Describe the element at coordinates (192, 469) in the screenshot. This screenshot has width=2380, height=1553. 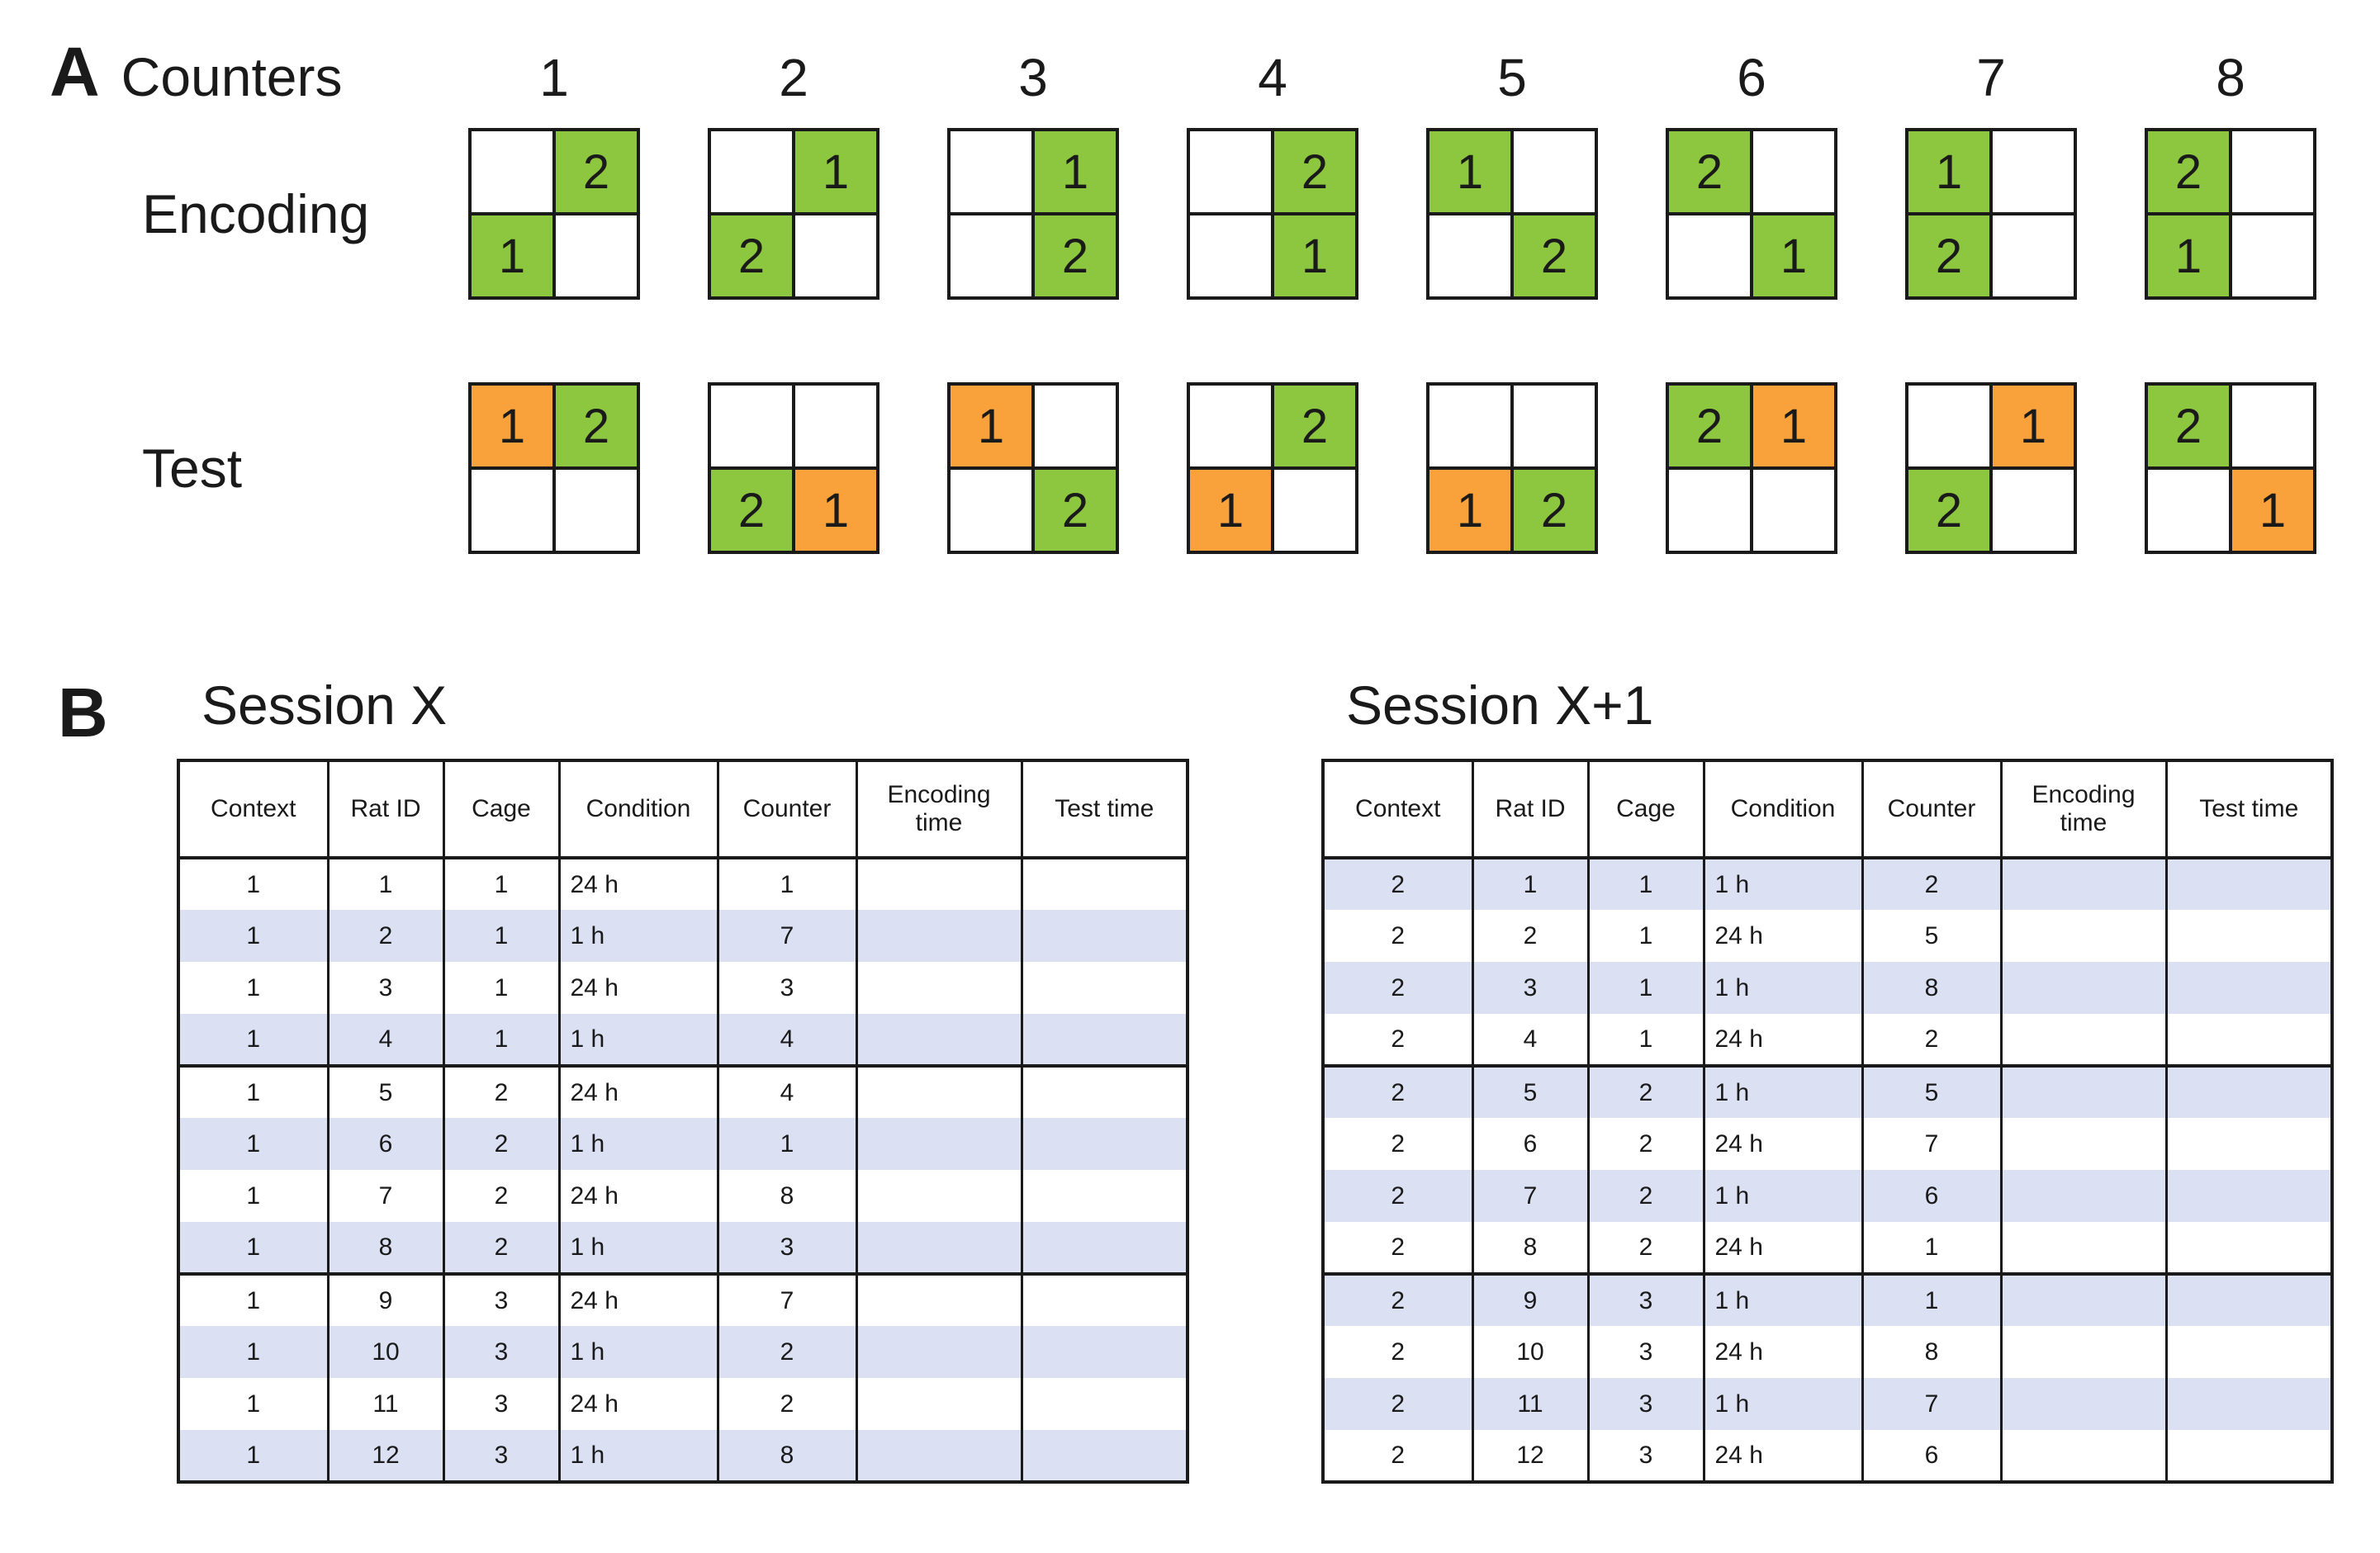
I see `test-label: Test` at that location.